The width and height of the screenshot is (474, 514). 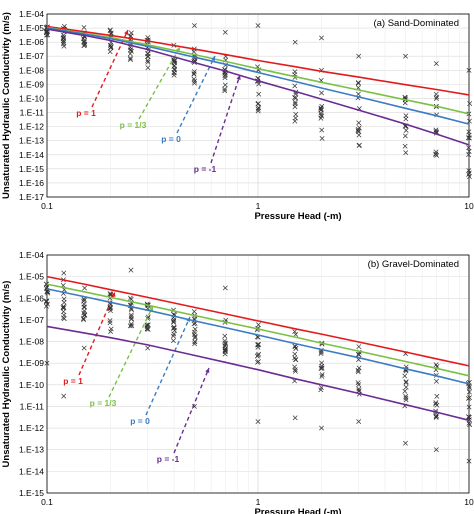 What do you see at coordinates (31, 298) in the screenshot?
I see `y-tick-label: 1.E-06` at bounding box center [31, 298].